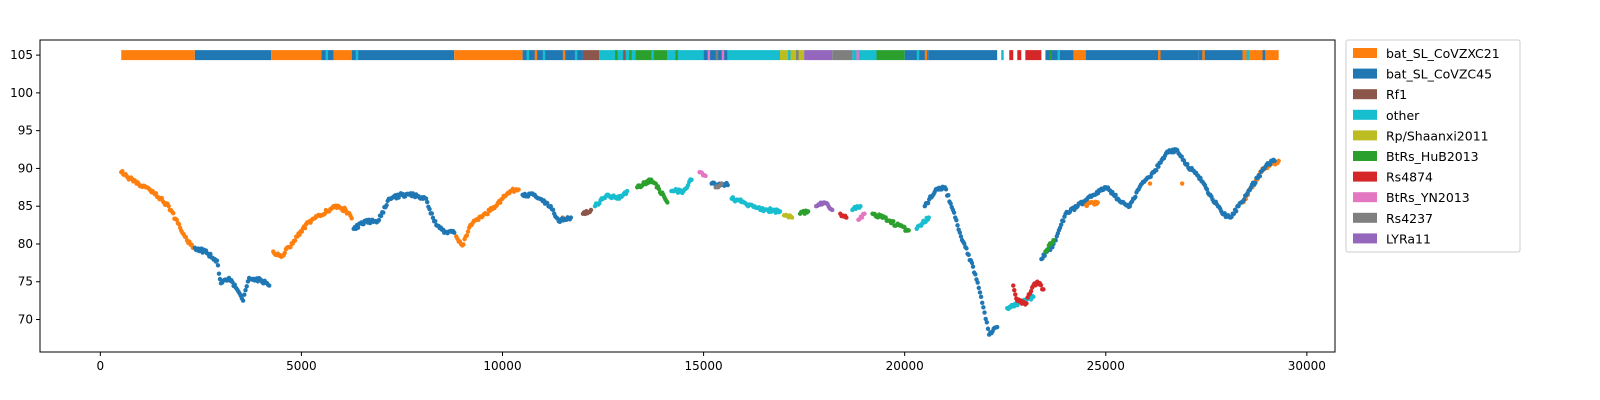  Describe the element at coordinates (824, 206) in the screenshot. I see `series-lyra11` at that location.